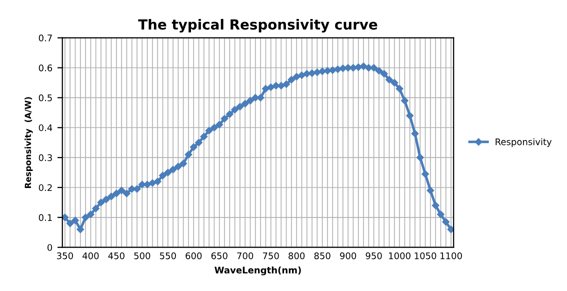 Image resolution: width=567 pixels, height=291 pixels. Describe the element at coordinates (322, 256) in the screenshot. I see `x-tick-label: 850` at that location.